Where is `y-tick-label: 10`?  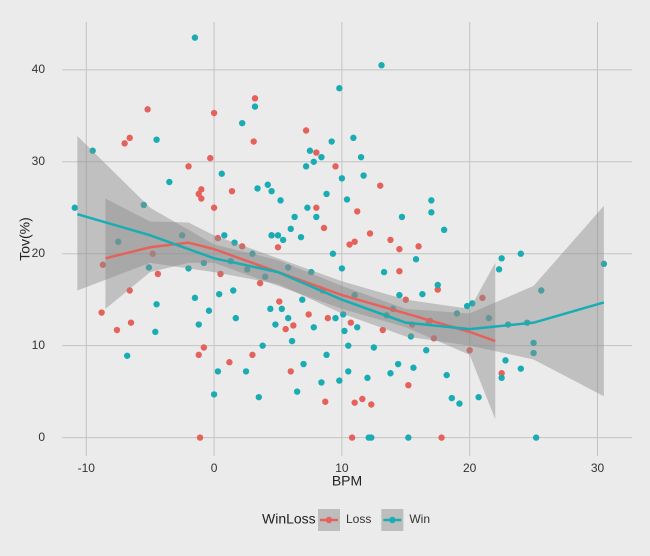 y-tick-label: 10 is located at coordinates (39, 345).